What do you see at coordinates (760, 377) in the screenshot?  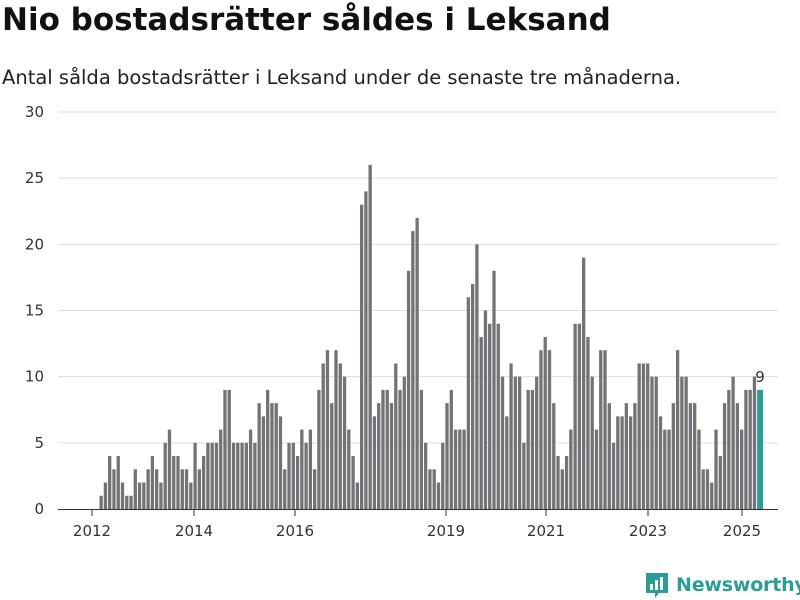 I see `highlight-data-label: 9` at bounding box center [760, 377].